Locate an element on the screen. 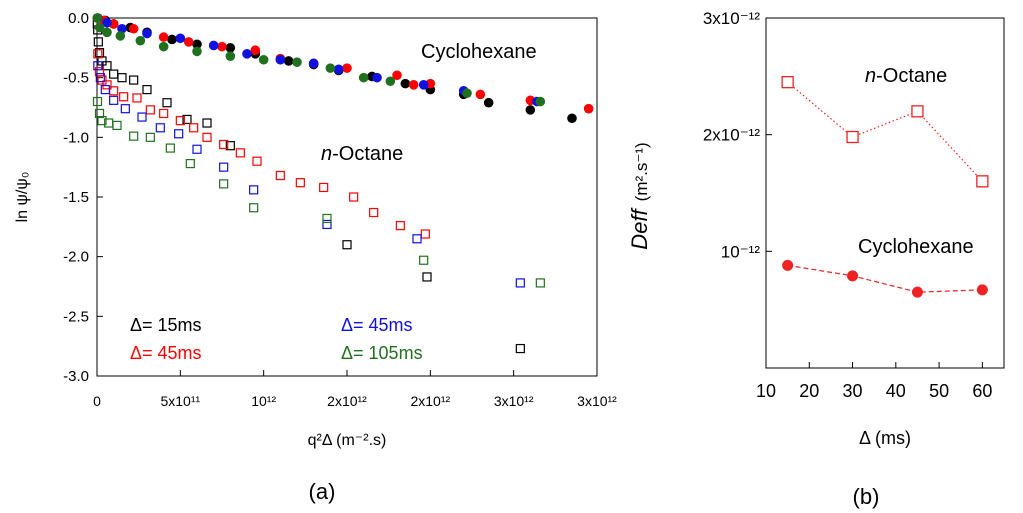  panel-b-y-tick-label: 10⁻¹² is located at coordinates (741, 251).